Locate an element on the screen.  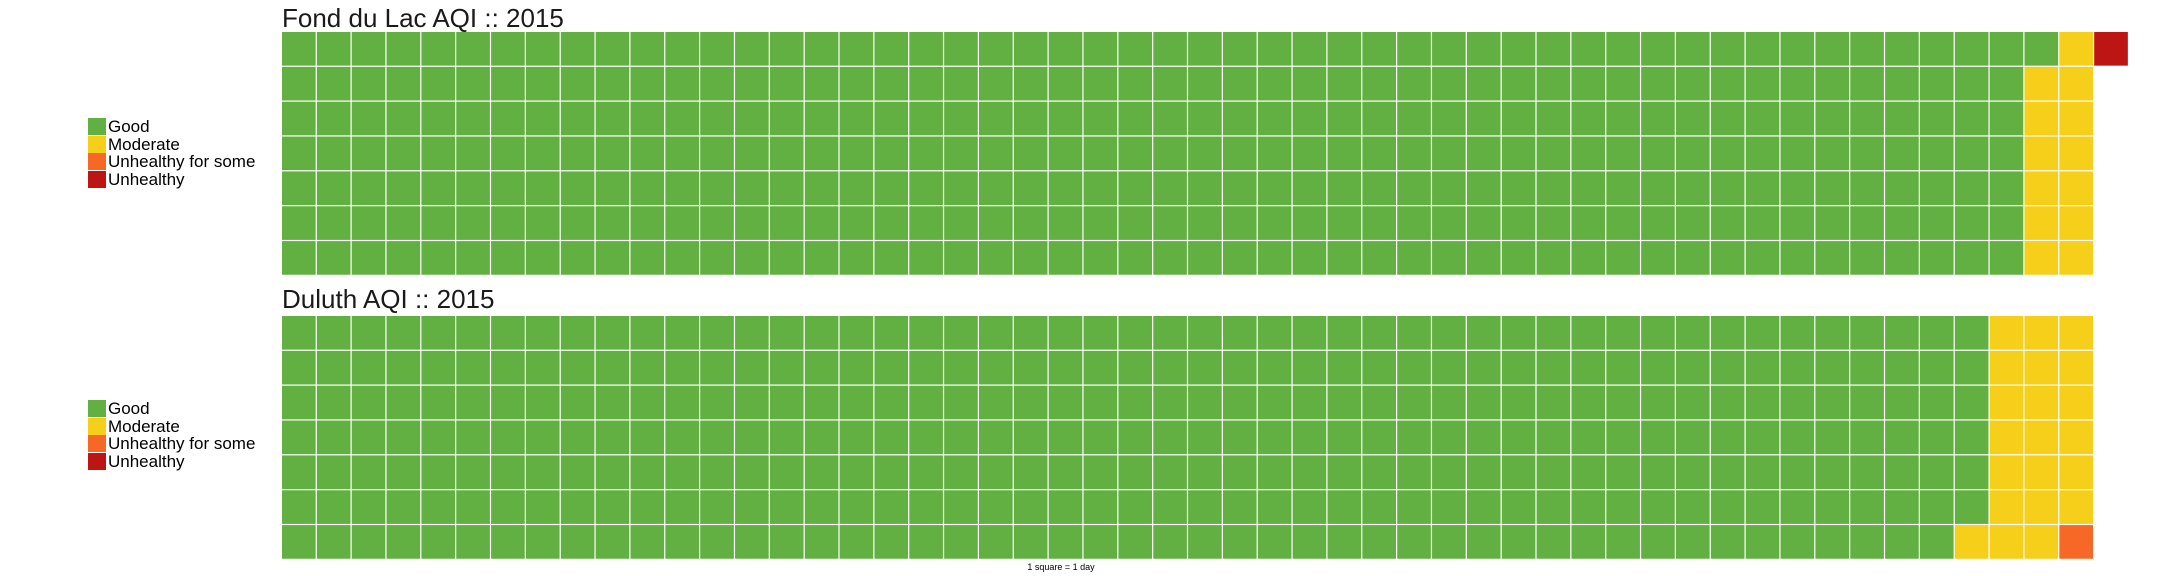
legend-label: Unhealthy for some is located at coordinates (182, 444).